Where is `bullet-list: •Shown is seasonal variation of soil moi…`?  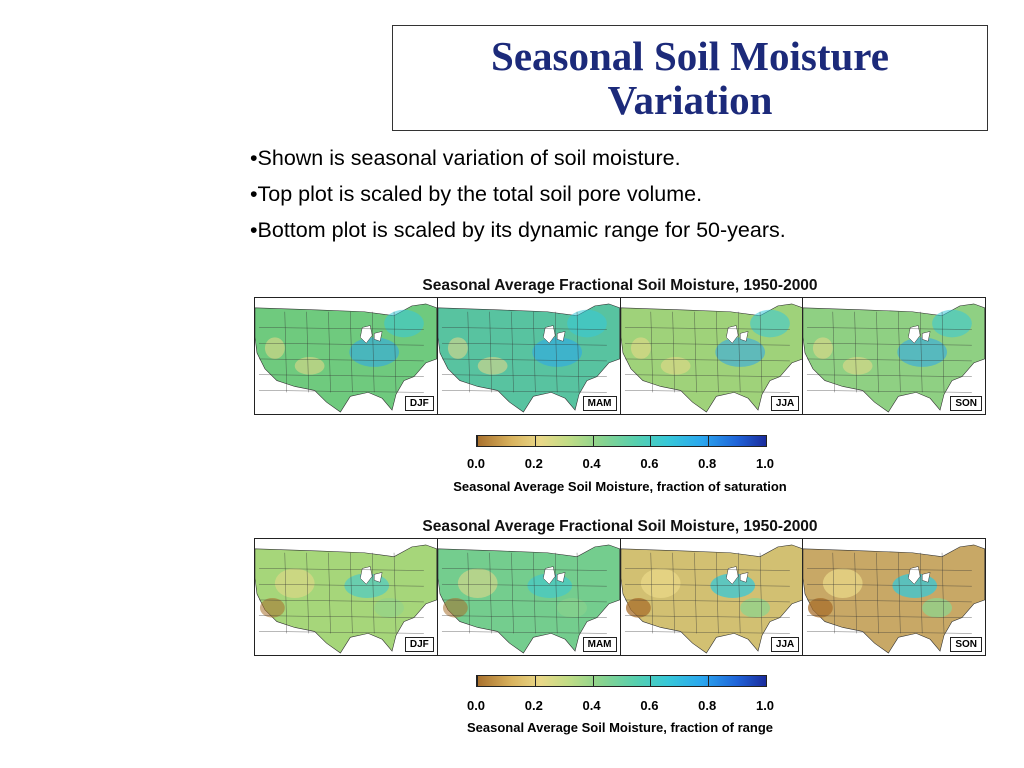 bullet-list: •Shown is seasonal variation of soil moi… is located at coordinates (630, 194).